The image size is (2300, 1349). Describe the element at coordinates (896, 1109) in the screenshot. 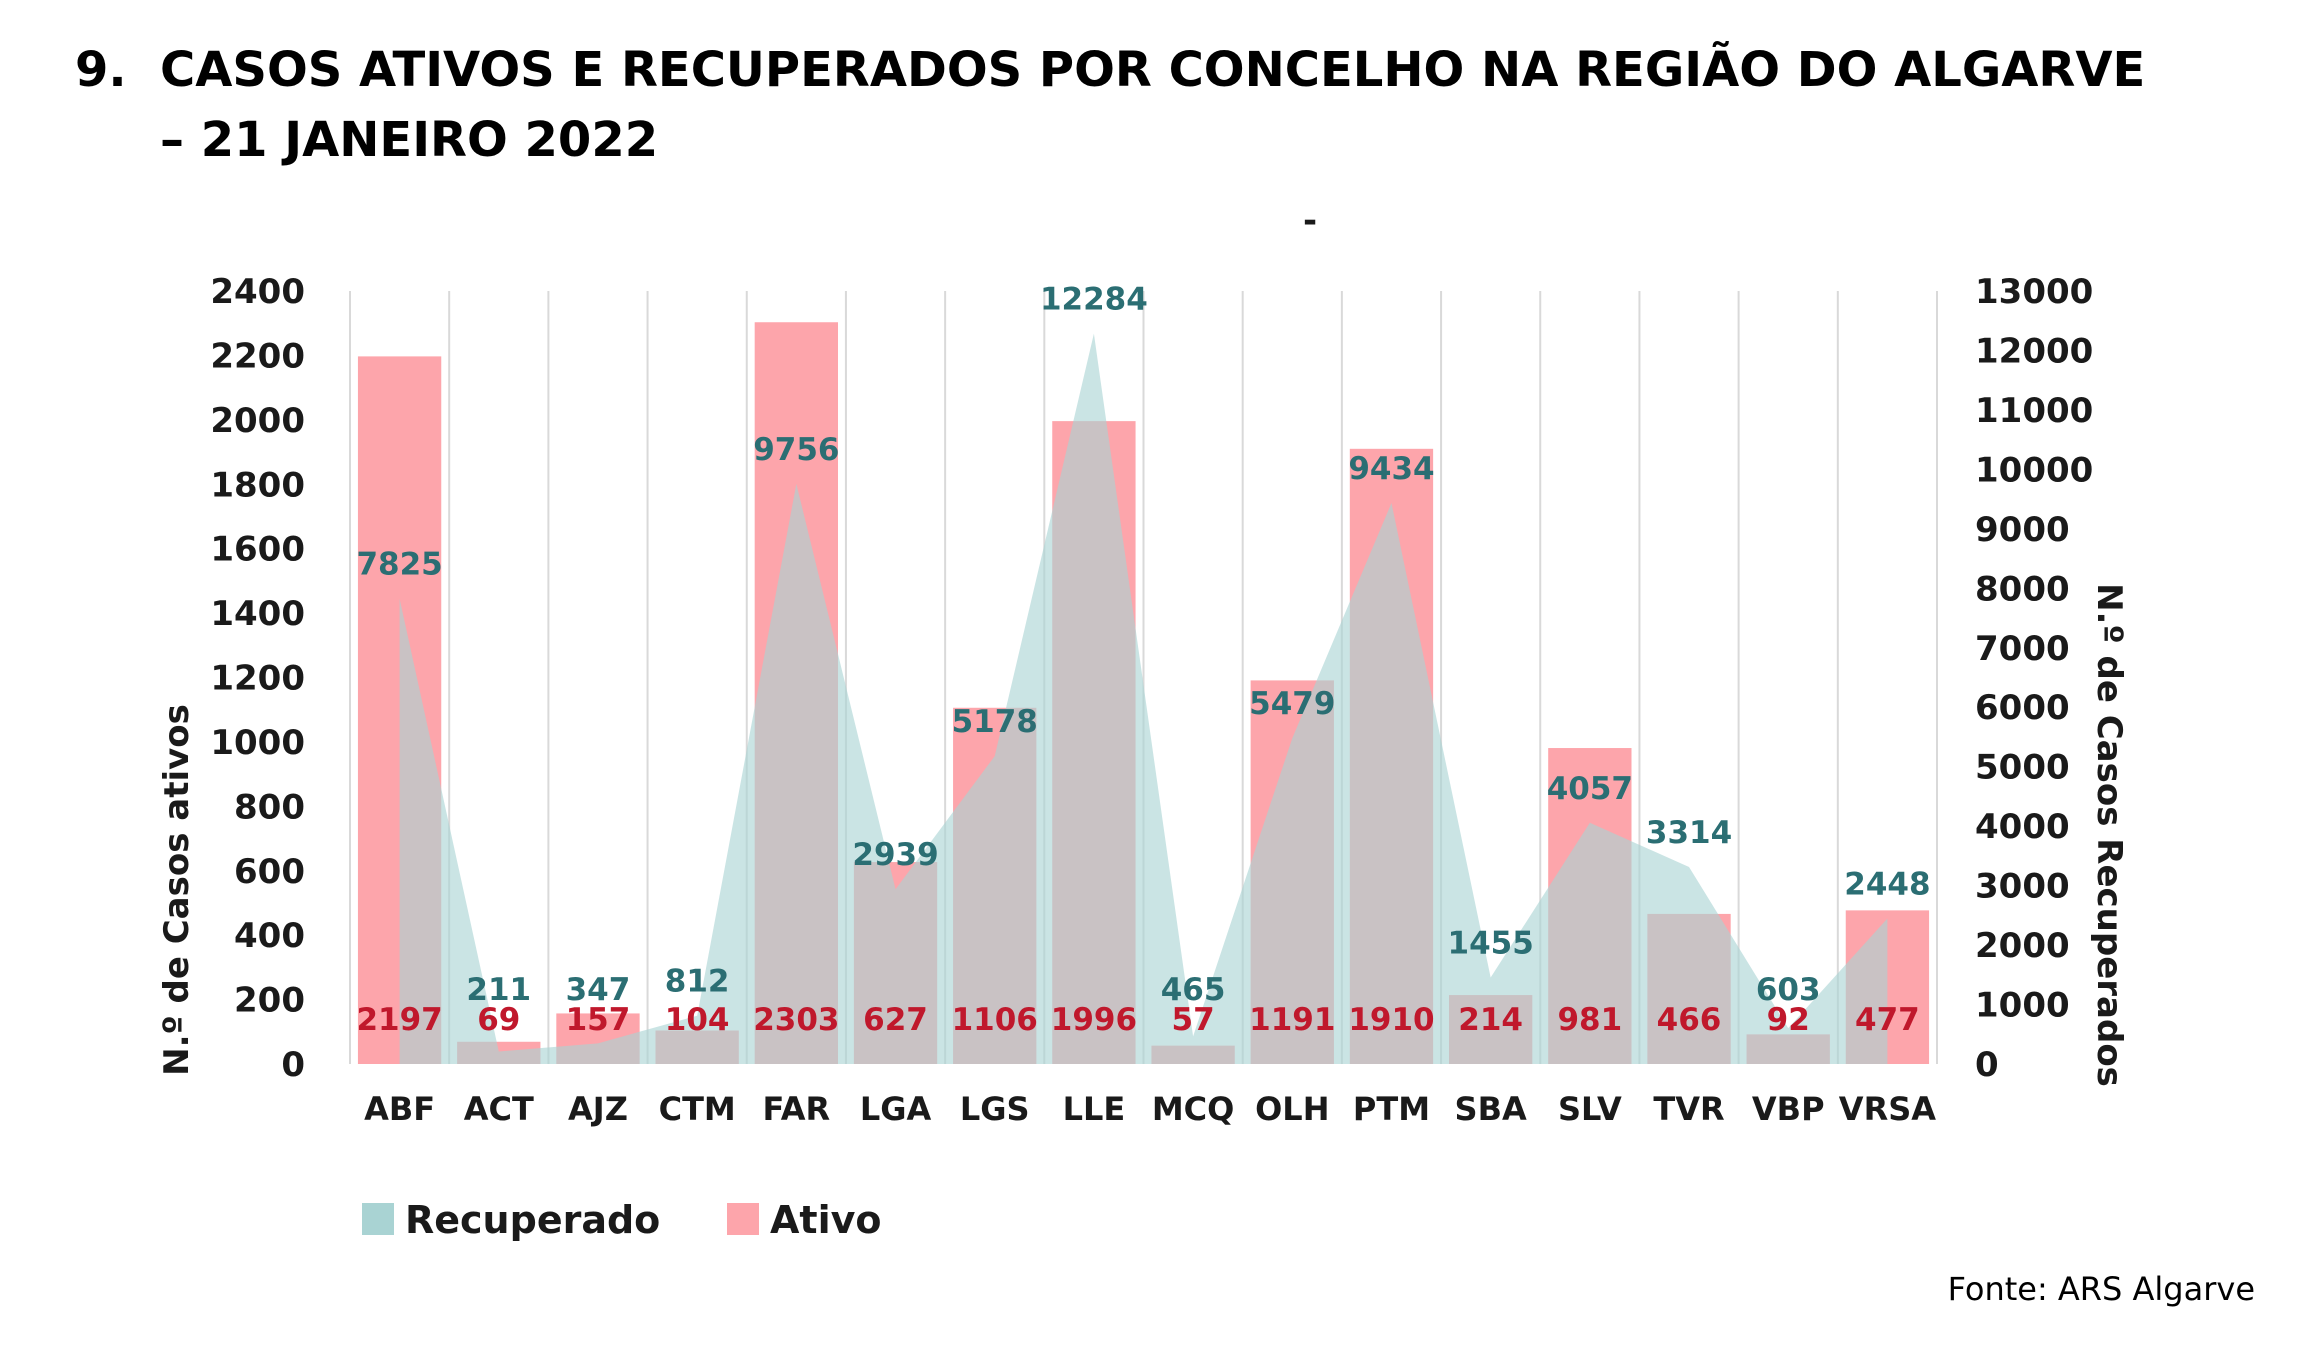

I see `category-label: LGA` at that location.